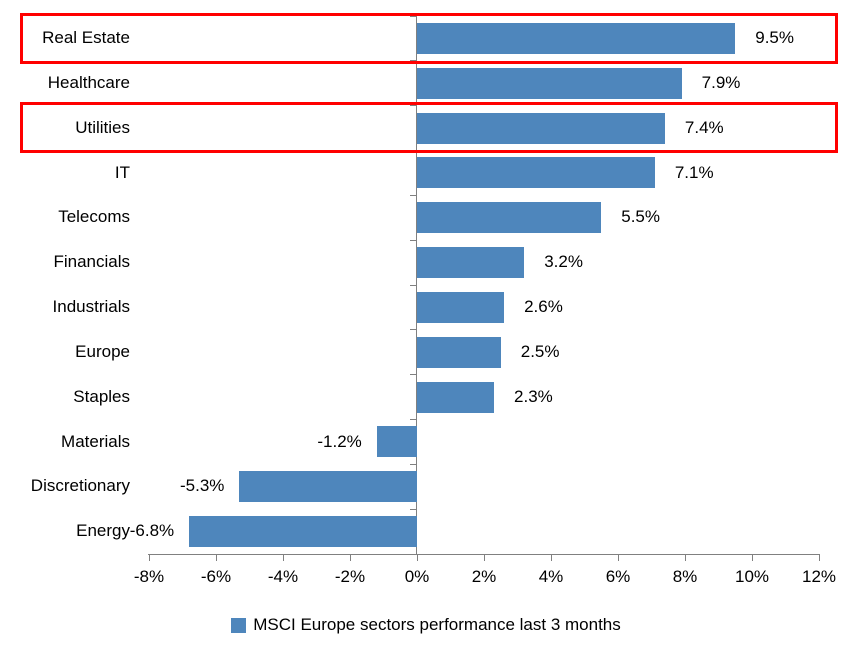 Image resolution: width=852 pixels, height=651 pixels. Describe the element at coordinates (88, 82) in the screenshot. I see `category-label: Healthcare` at that location.